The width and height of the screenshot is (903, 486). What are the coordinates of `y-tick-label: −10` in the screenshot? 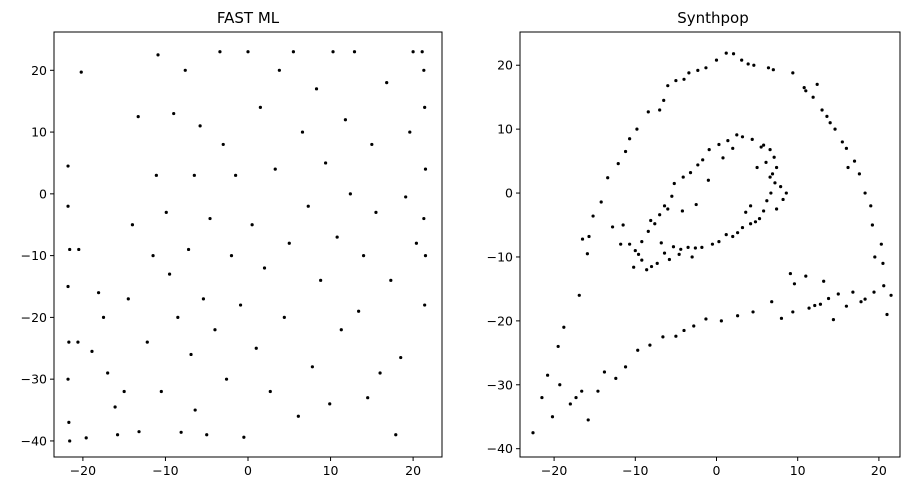 It's located at (500, 256).